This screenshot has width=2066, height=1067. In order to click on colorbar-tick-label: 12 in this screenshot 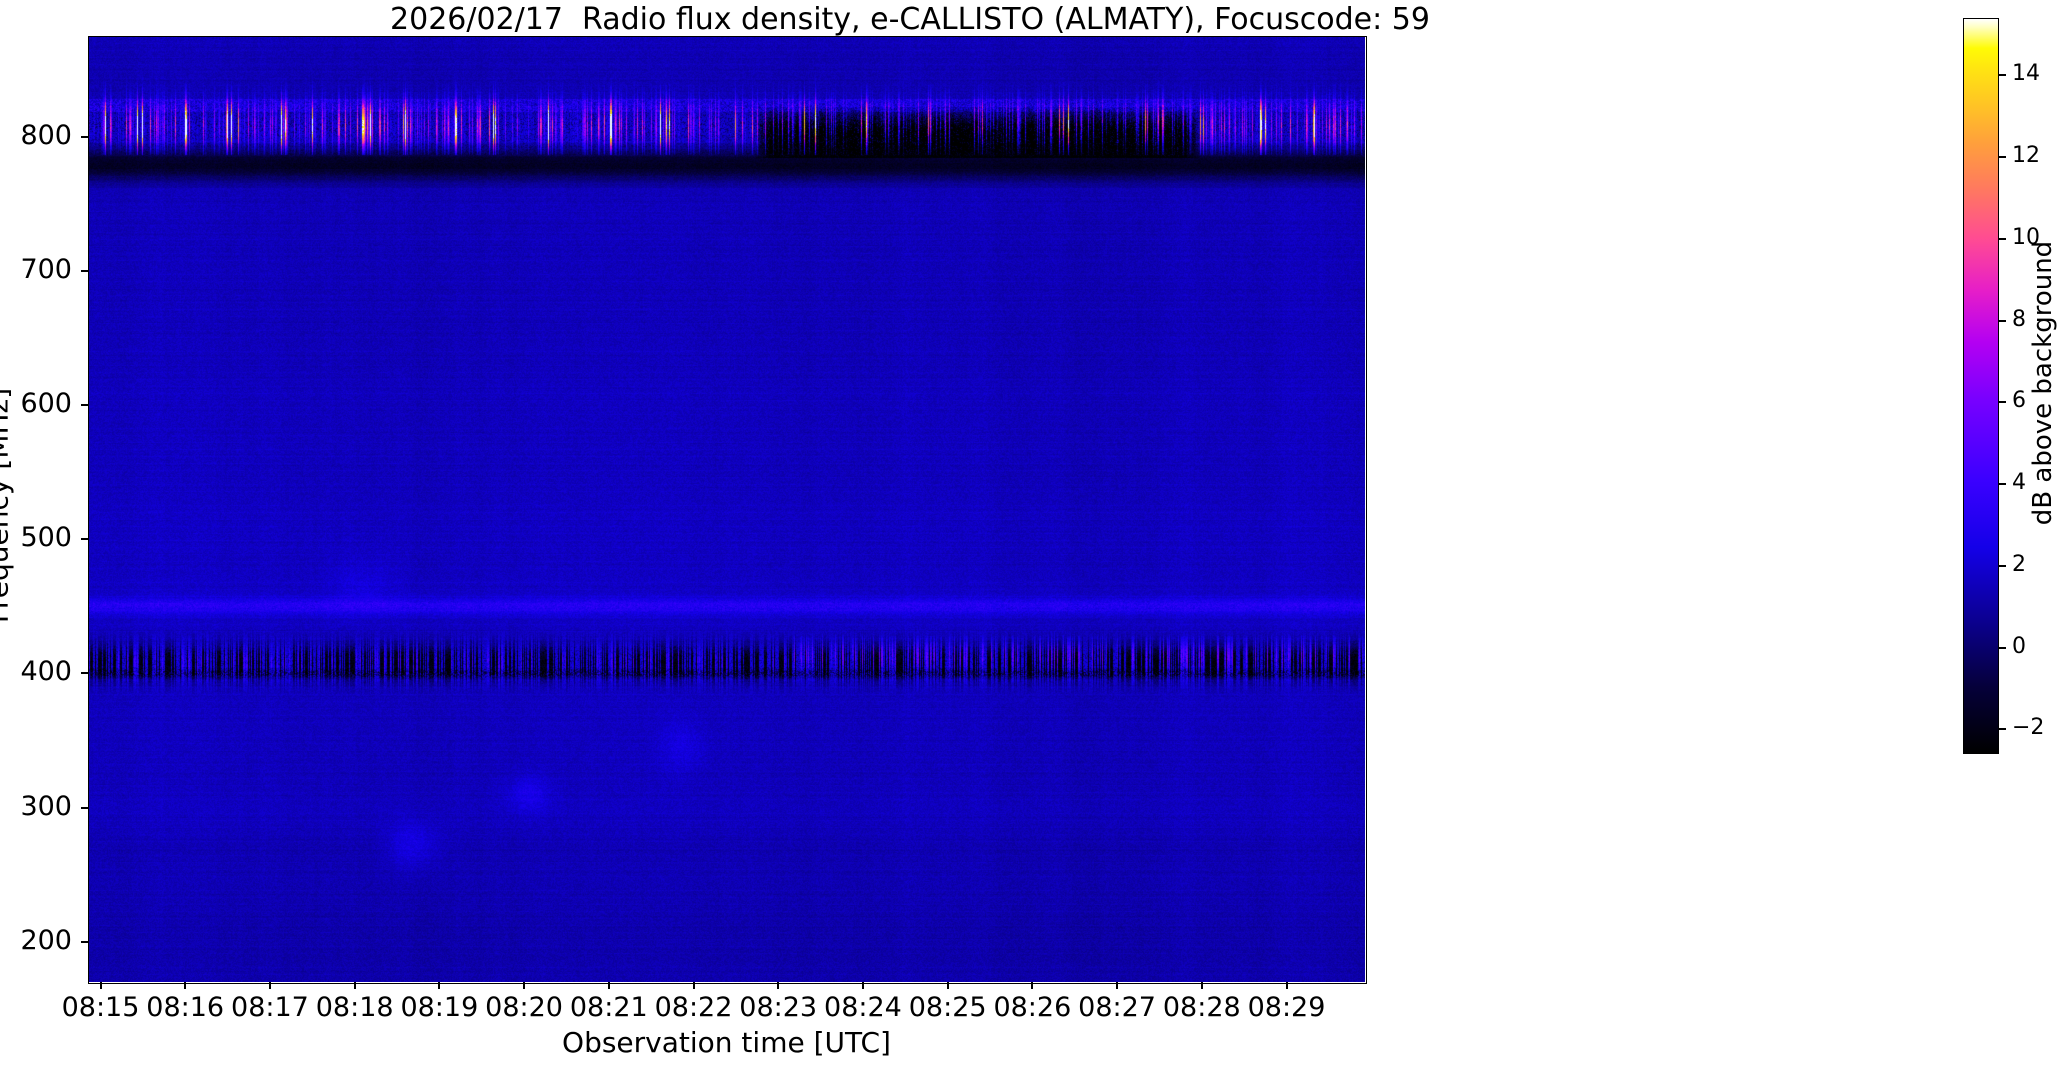, I will do `click(2026, 156)`.